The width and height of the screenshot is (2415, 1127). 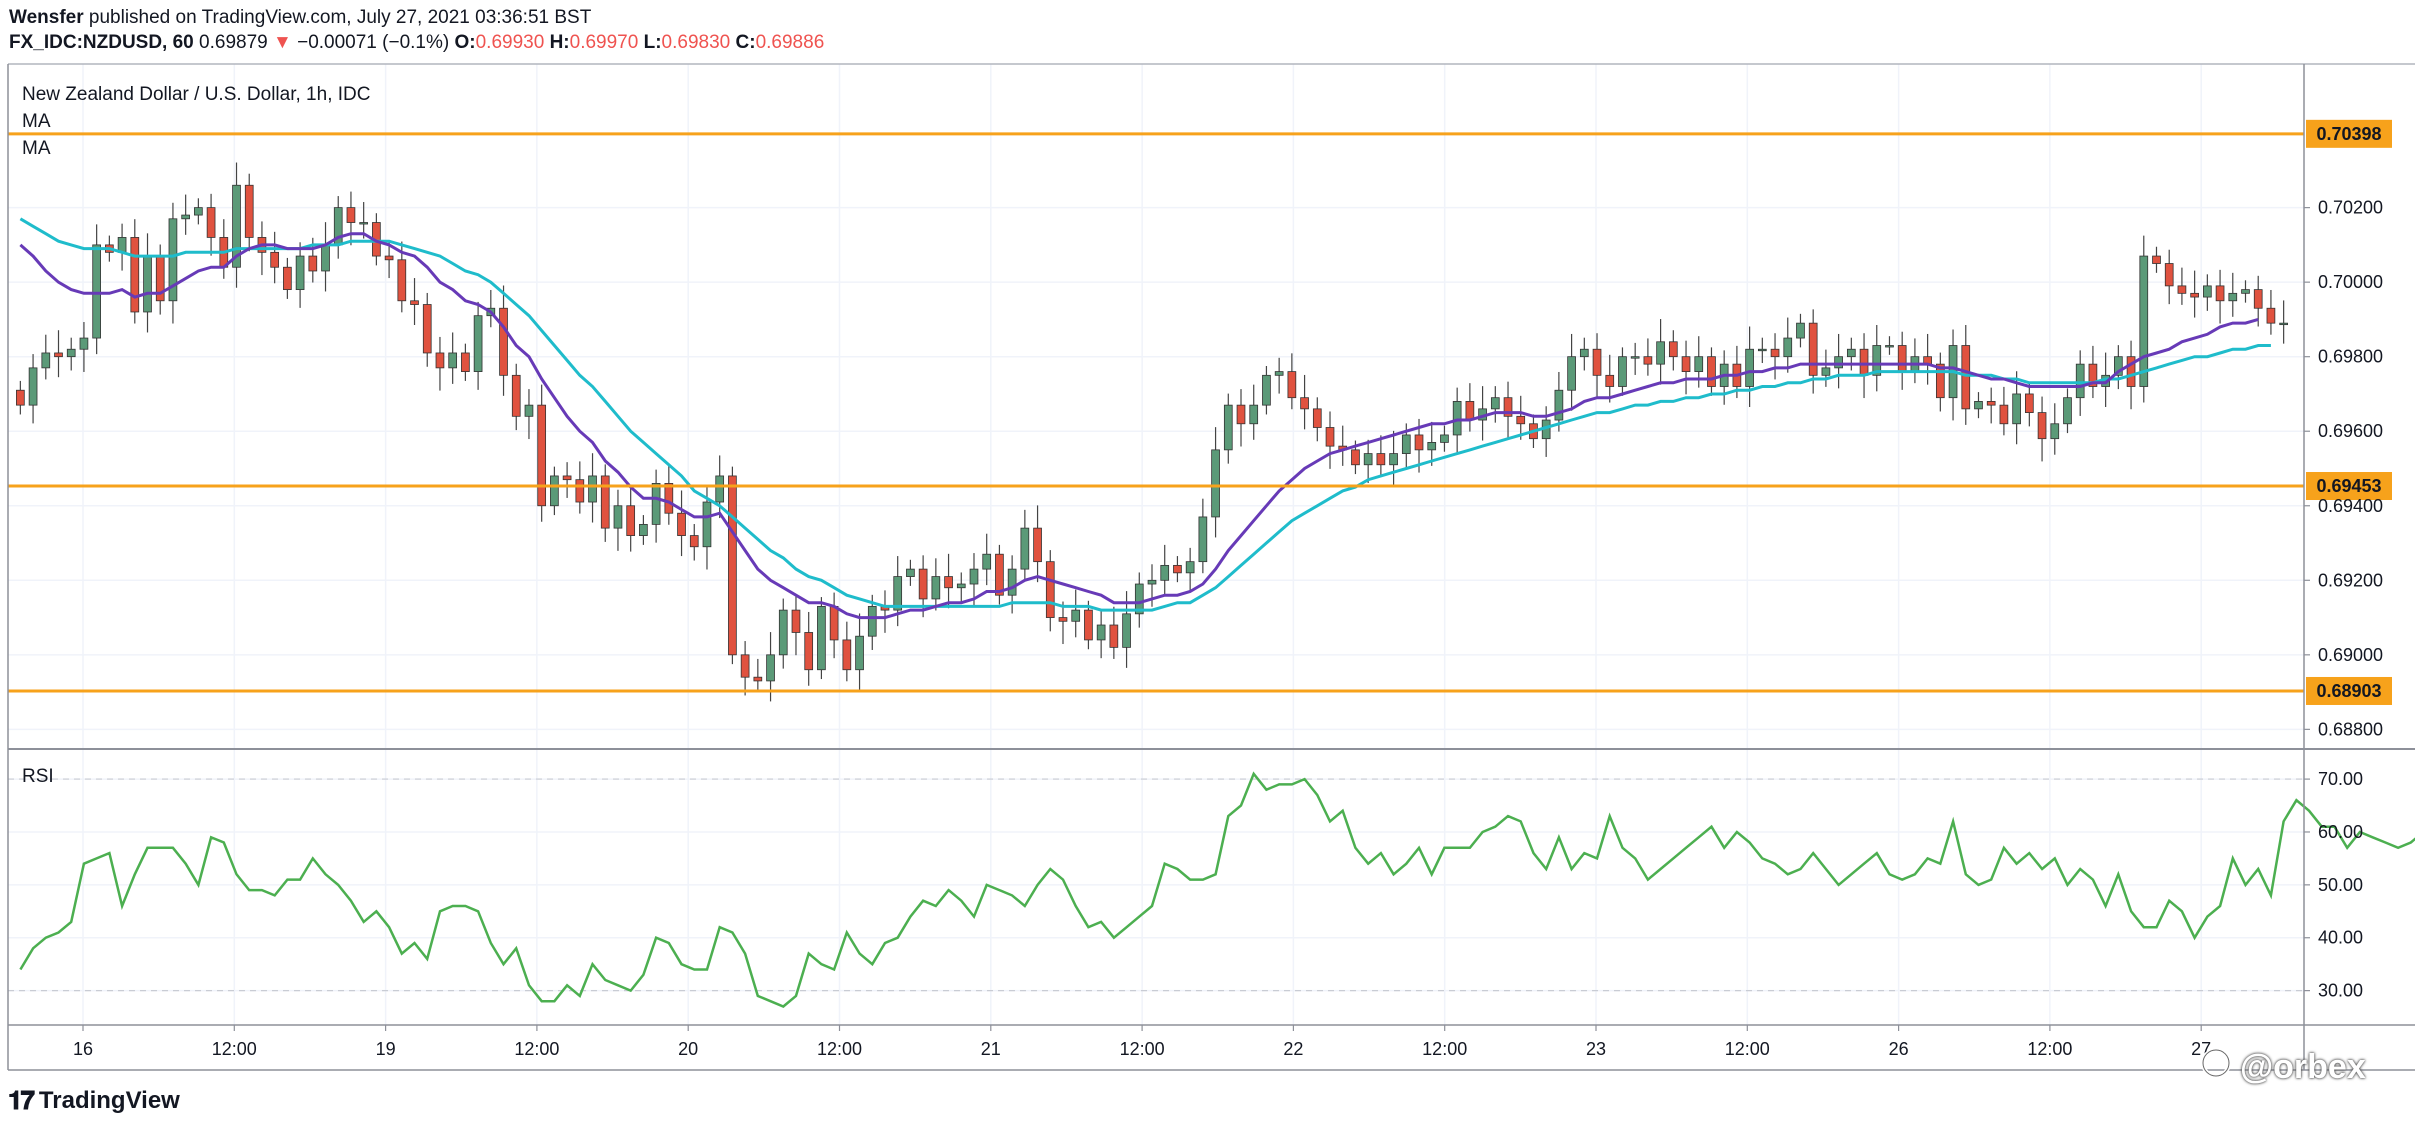 I want to click on level-price-label: 0.70398, so click(x=2348, y=134).